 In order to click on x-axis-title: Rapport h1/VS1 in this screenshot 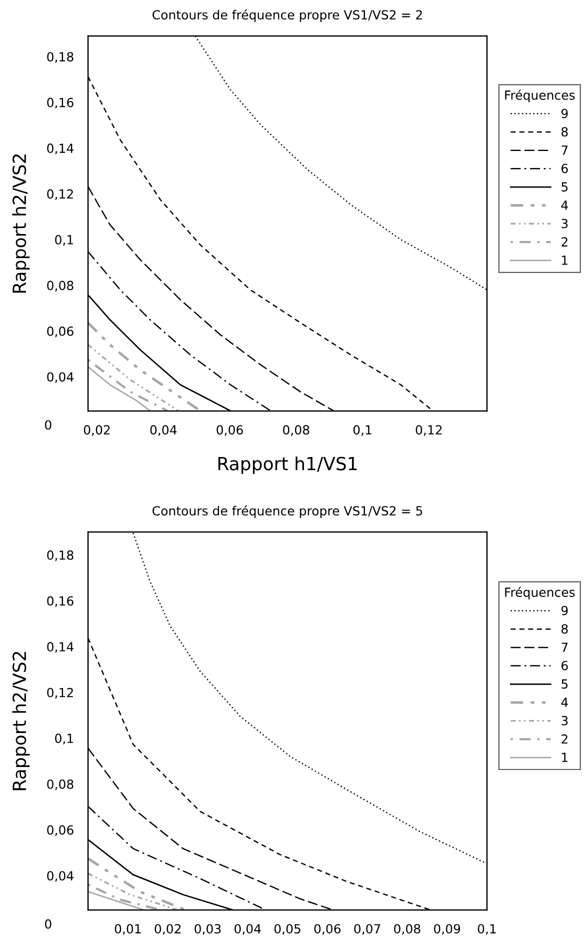, I will do `click(287, 465)`.